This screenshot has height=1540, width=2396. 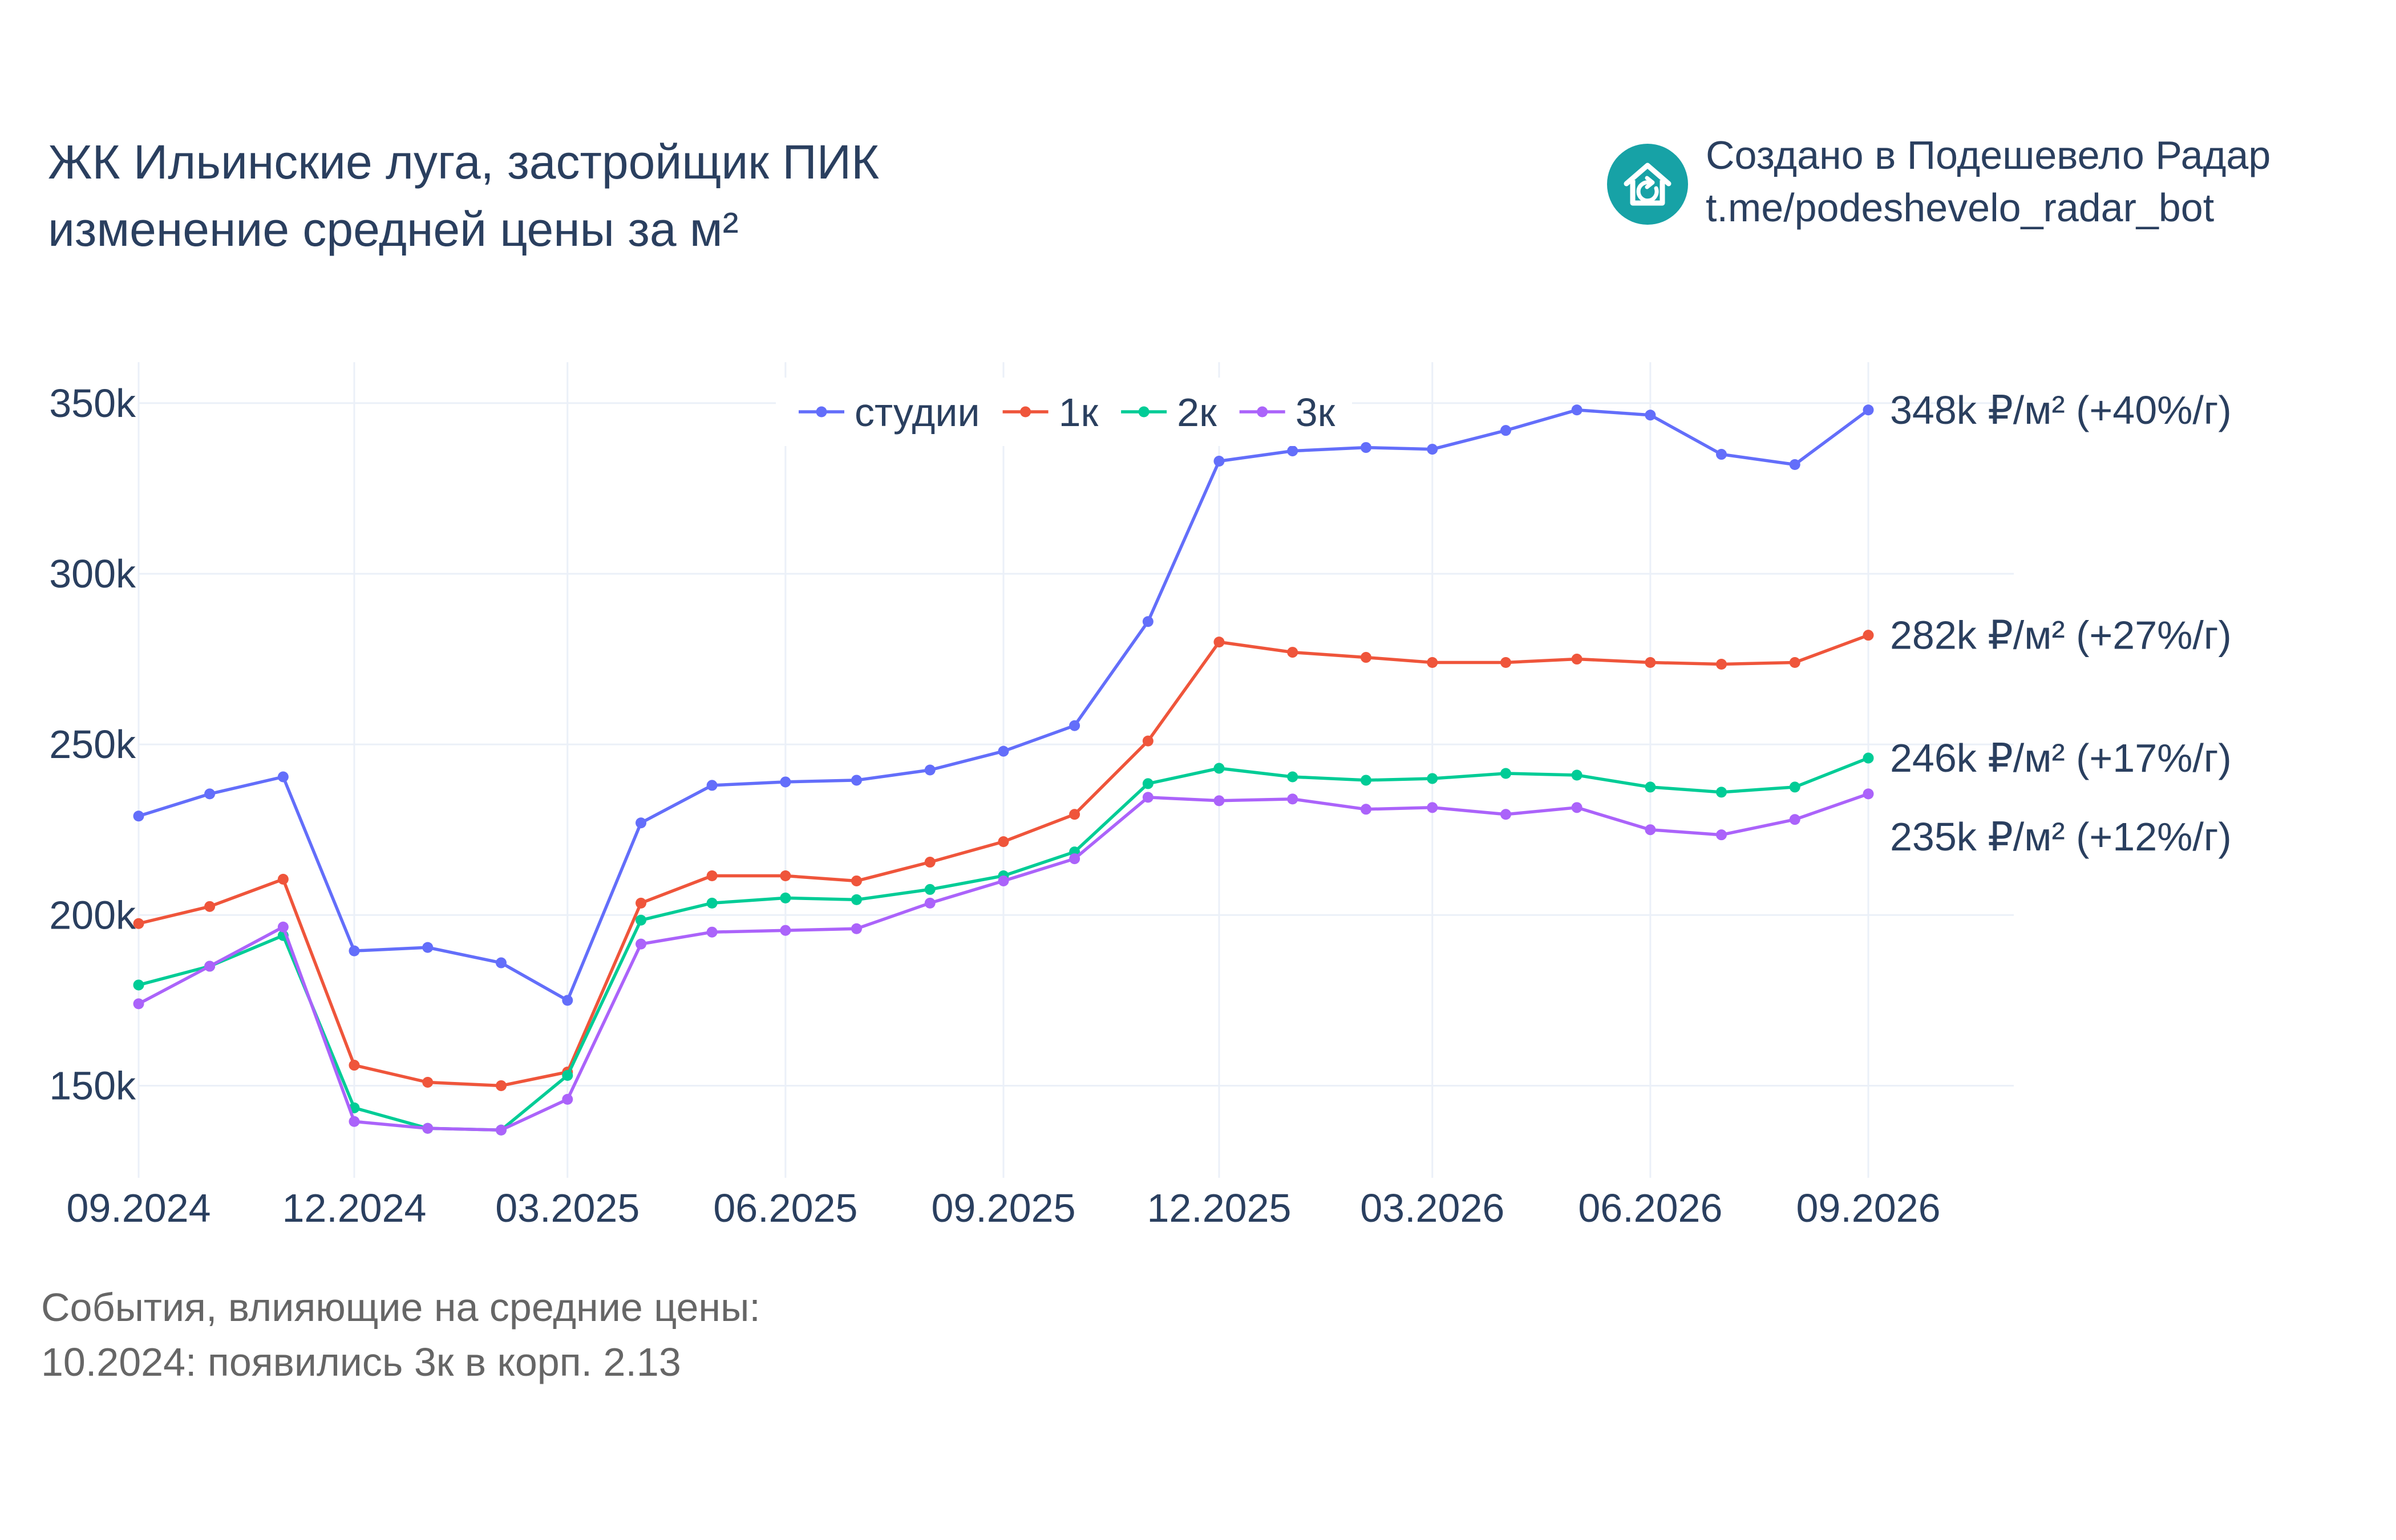 What do you see at coordinates (354, 1208) in the screenshot?
I see `x-tick-label: 12.2024` at bounding box center [354, 1208].